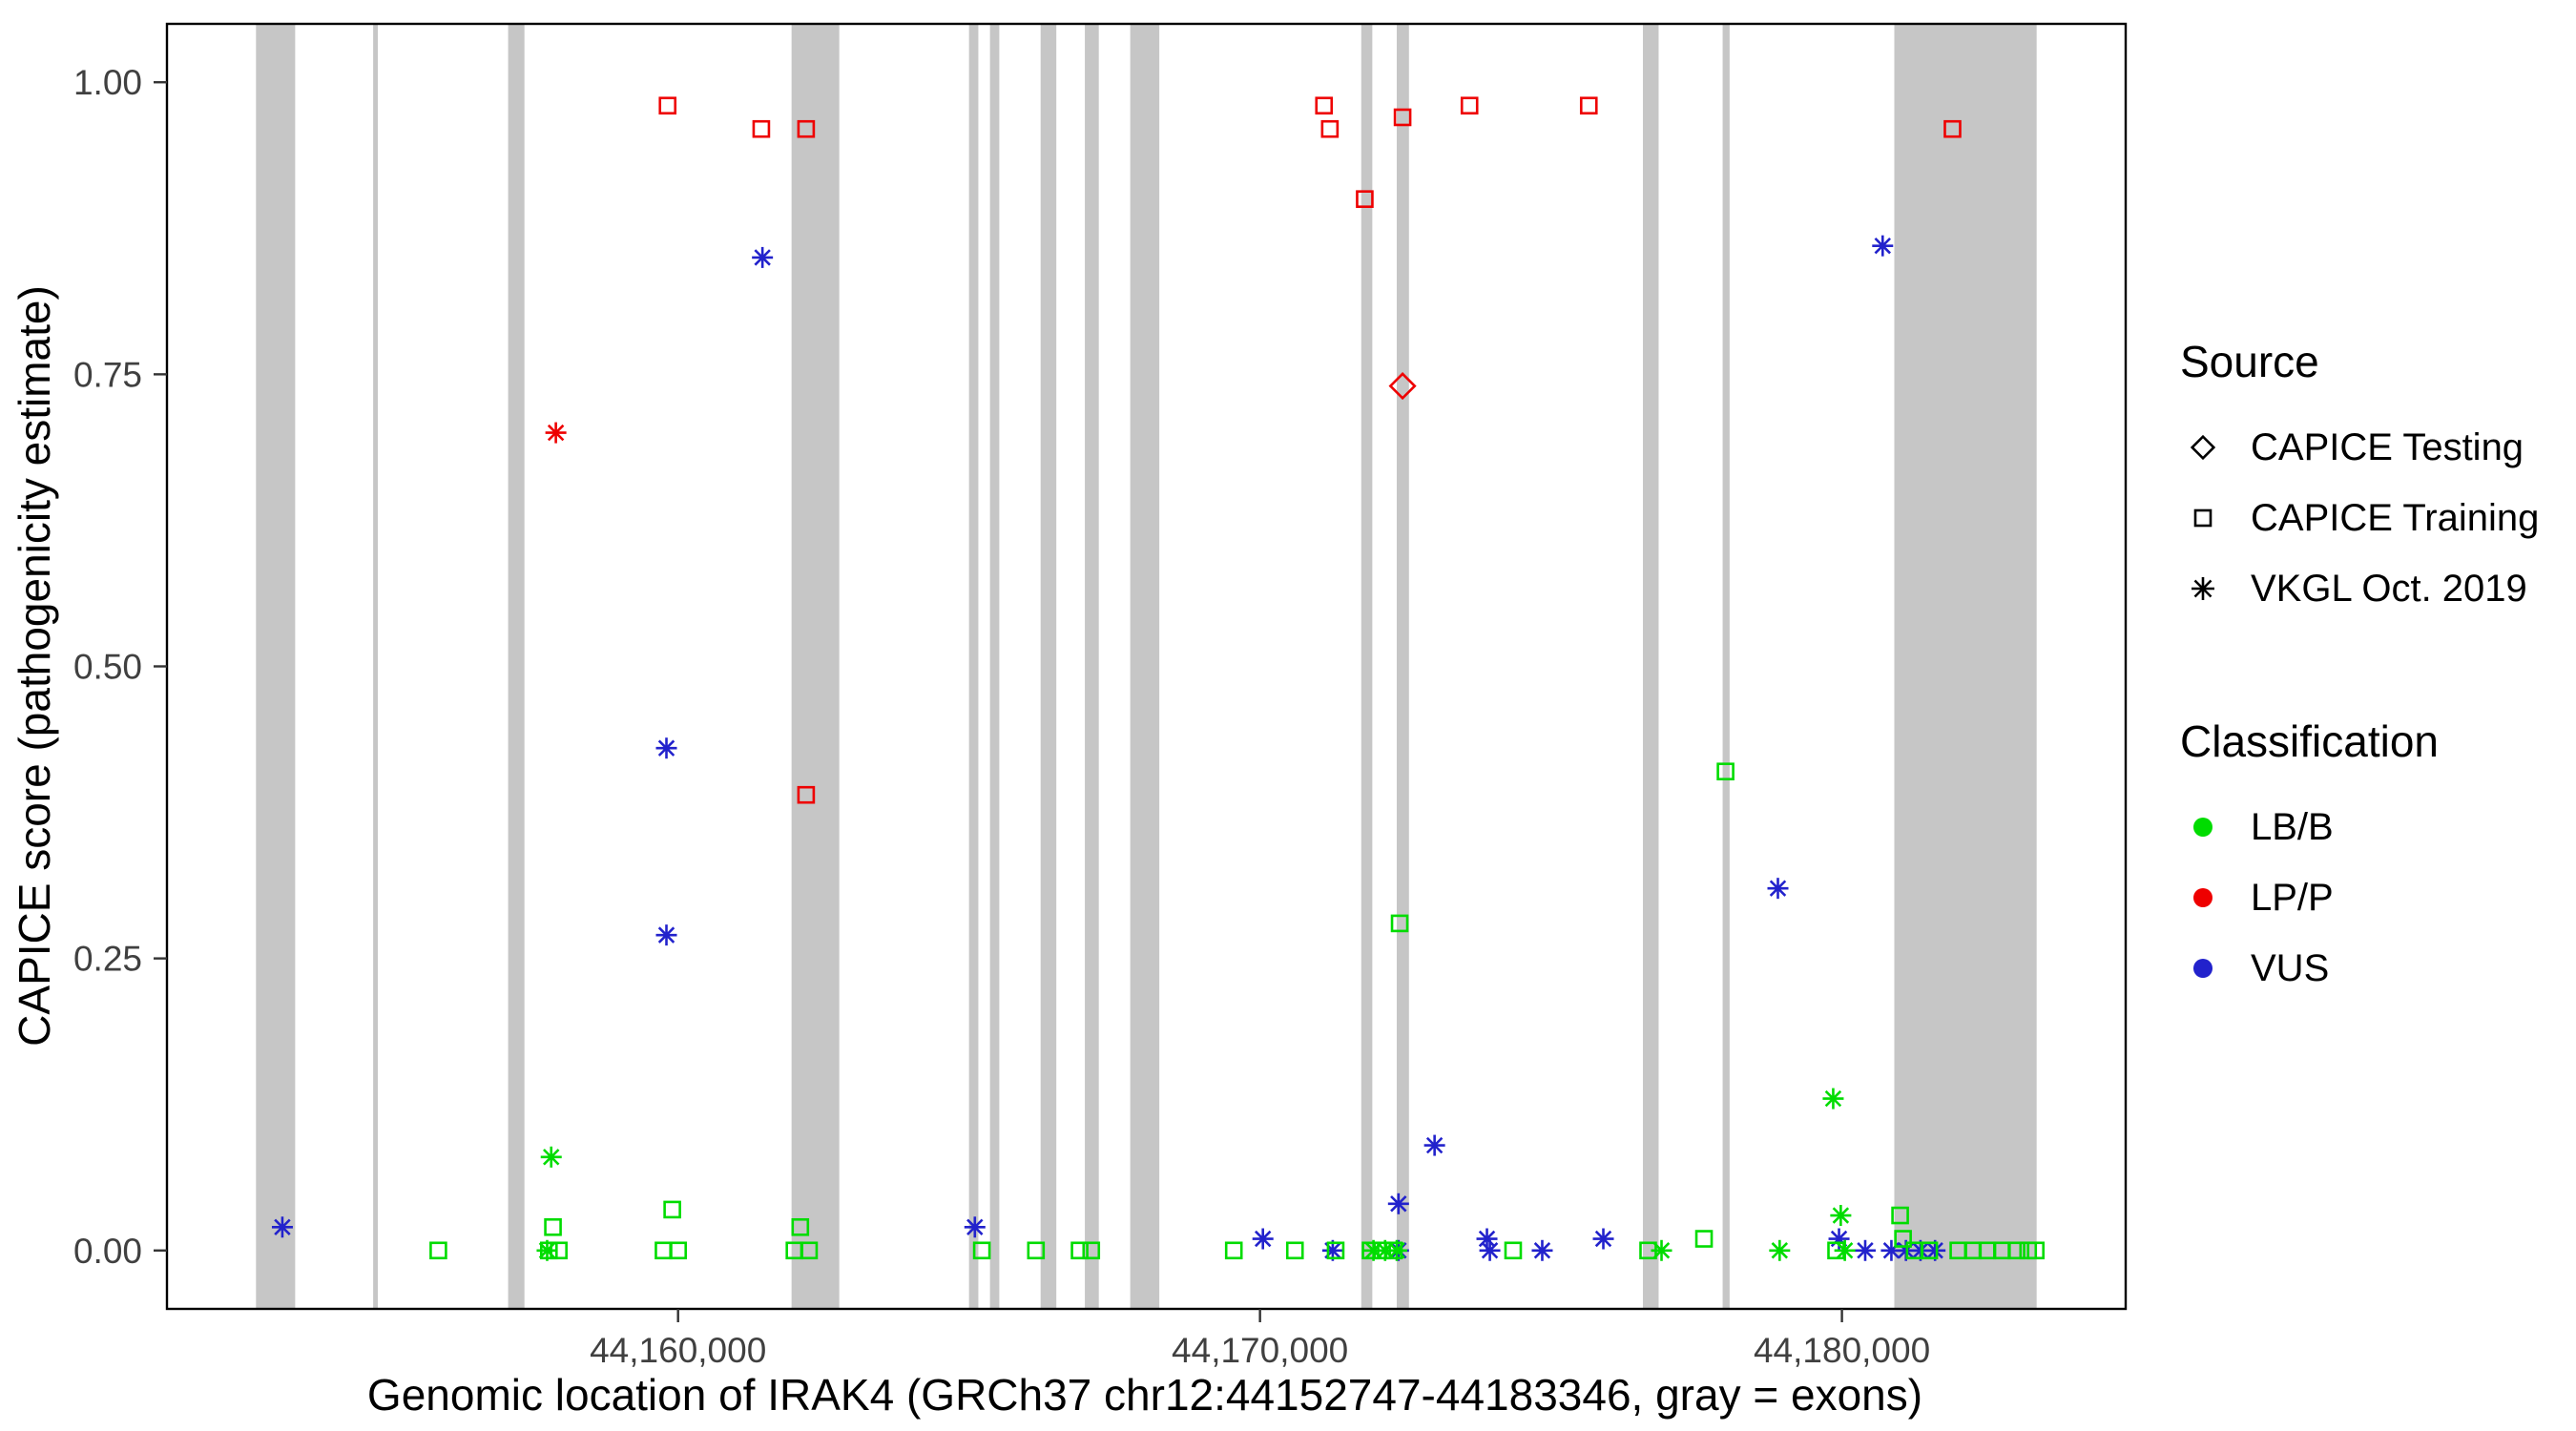 Image resolution: width=2576 pixels, height=1431 pixels. What do you see at coordinates (2292, 898) in the screenshot?
I see `legend-item-label: LP/P` at bounding box center [2292, 898].